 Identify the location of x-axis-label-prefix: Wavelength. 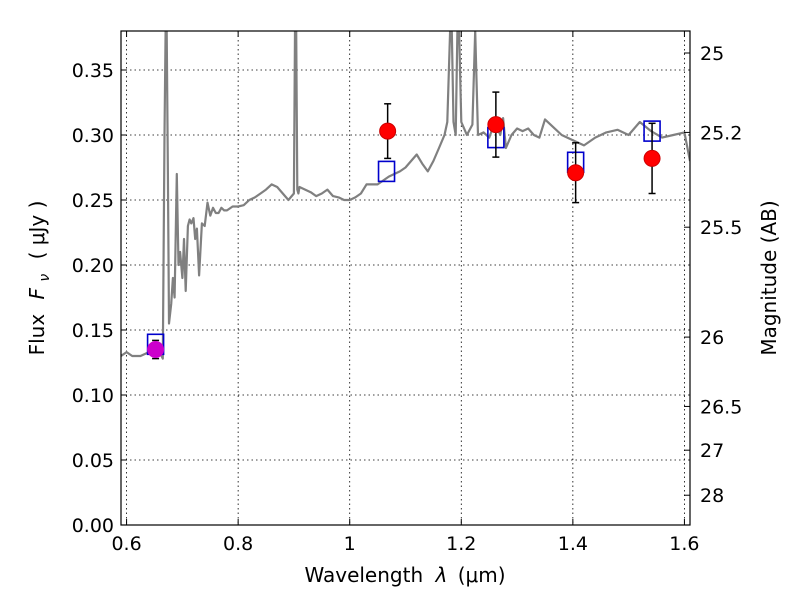
(363, 575).